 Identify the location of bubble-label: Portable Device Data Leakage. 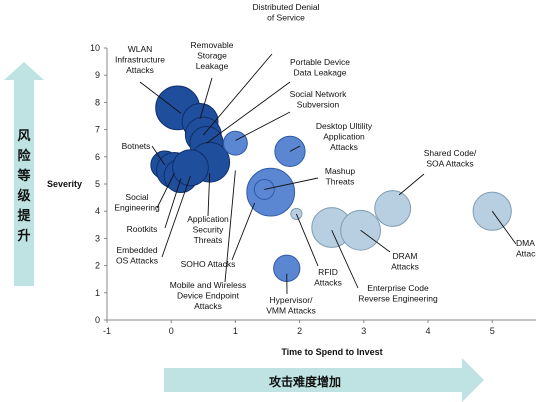
(320, 67).